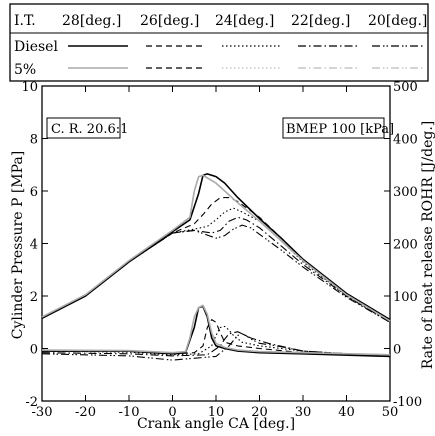  Describe the element at coordinates (34, 350) in the screenshot. I see `y-left-tick-label: 0` at that location.